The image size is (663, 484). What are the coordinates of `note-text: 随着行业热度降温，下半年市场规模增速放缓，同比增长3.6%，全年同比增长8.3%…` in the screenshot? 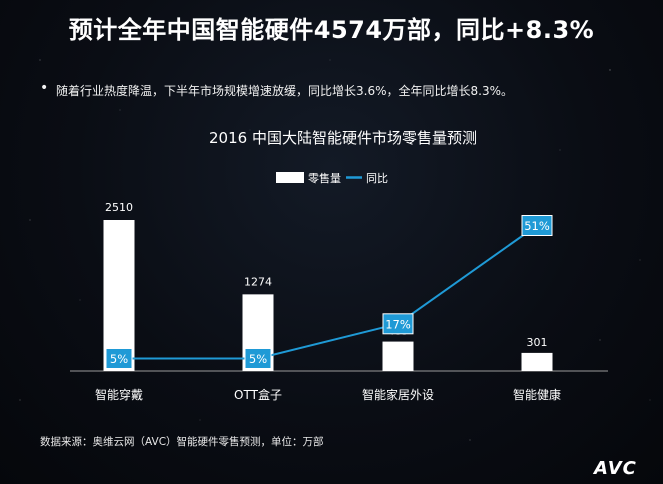 It's located at (284, 91).